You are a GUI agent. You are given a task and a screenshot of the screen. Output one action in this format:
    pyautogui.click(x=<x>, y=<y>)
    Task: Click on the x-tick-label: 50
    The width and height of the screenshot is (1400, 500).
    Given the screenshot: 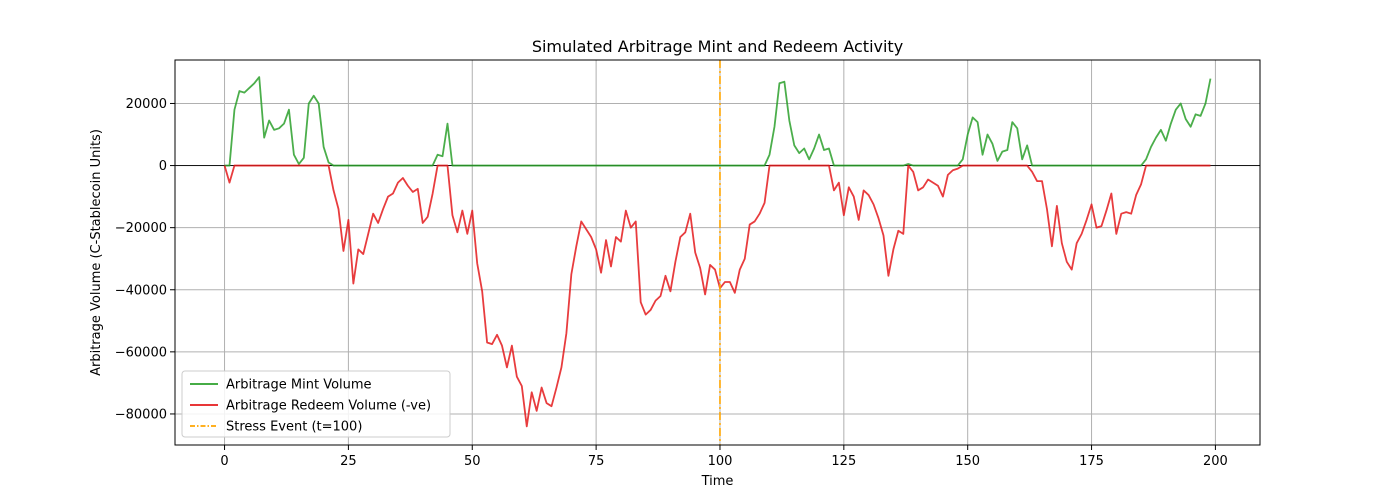 What is the action you would take?
    pyautogui.click(x=472, y=461)
    